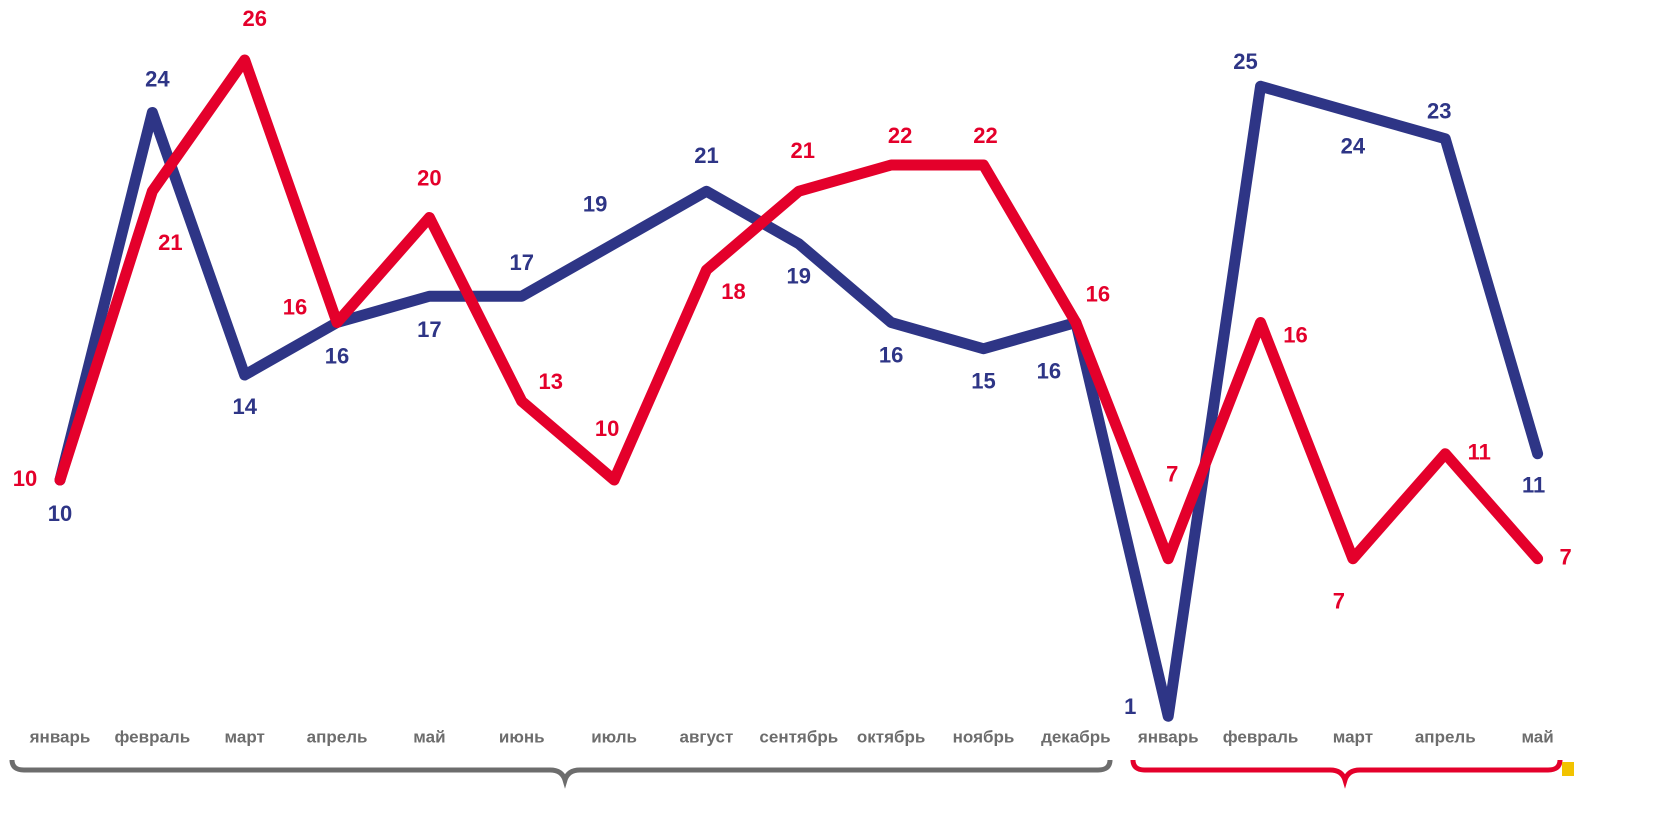 Image resolution: width=1675 pixels, height=833 pixels. I want to click on data-label: 20, so click(429, 177).